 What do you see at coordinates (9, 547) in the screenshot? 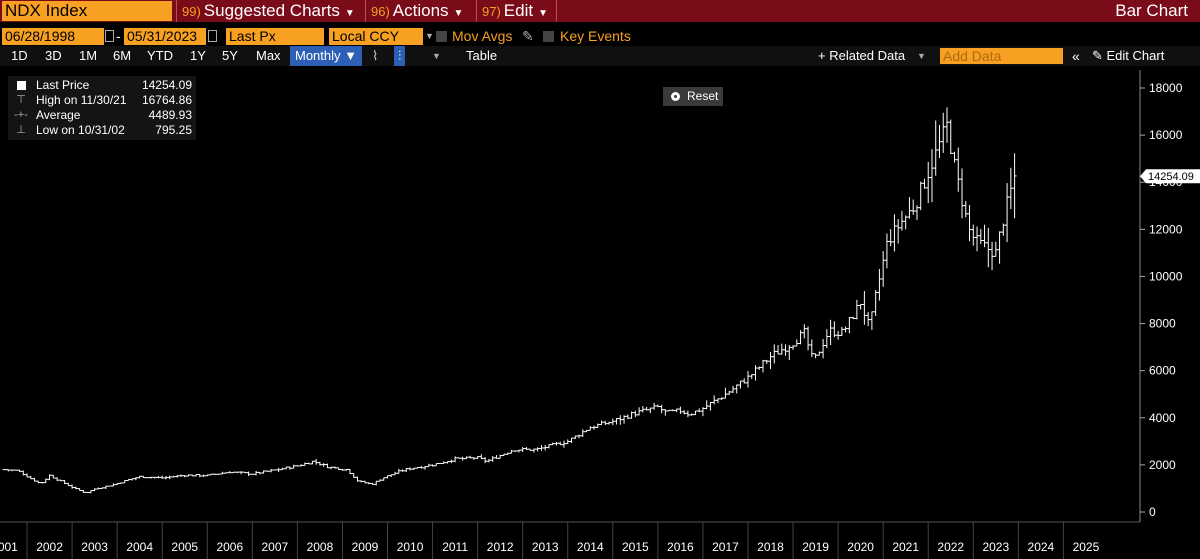
I see `x-tick-label: 2001` at bounding box center [9, 547].